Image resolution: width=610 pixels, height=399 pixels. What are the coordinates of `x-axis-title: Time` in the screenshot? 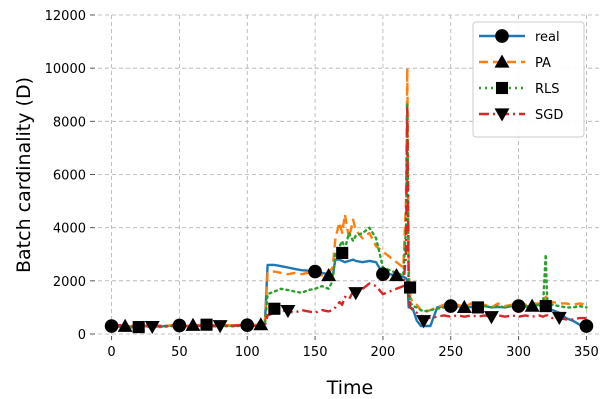 It's located at (350, 388).